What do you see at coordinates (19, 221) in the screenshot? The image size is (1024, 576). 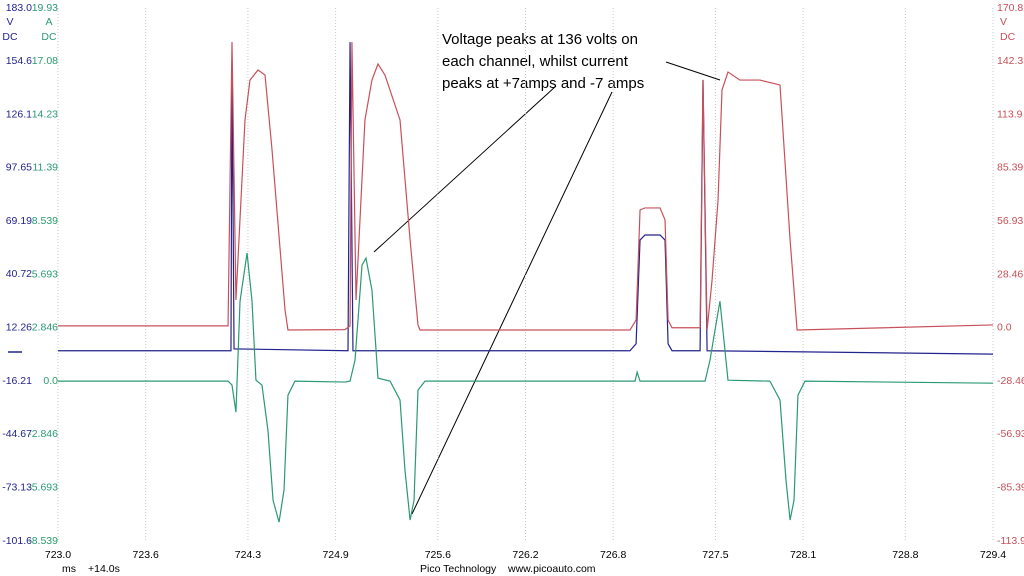 I see `y-tick-label: 69.19` at bounding box center [19, 221].